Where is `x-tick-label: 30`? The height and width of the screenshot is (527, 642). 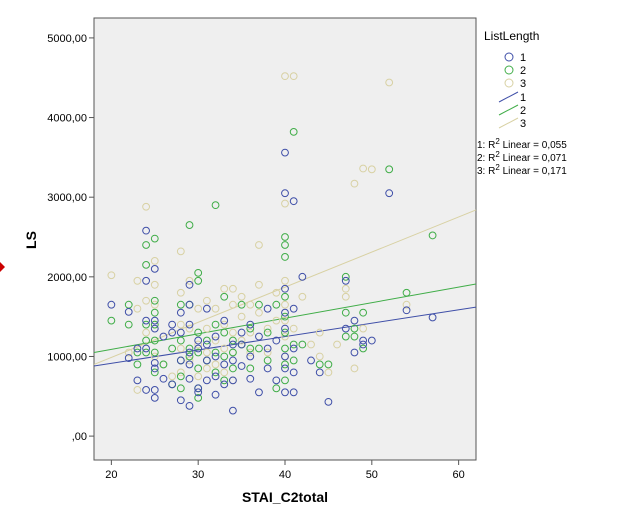
x-tick-label: 30 is located at coordinates (198, 475).